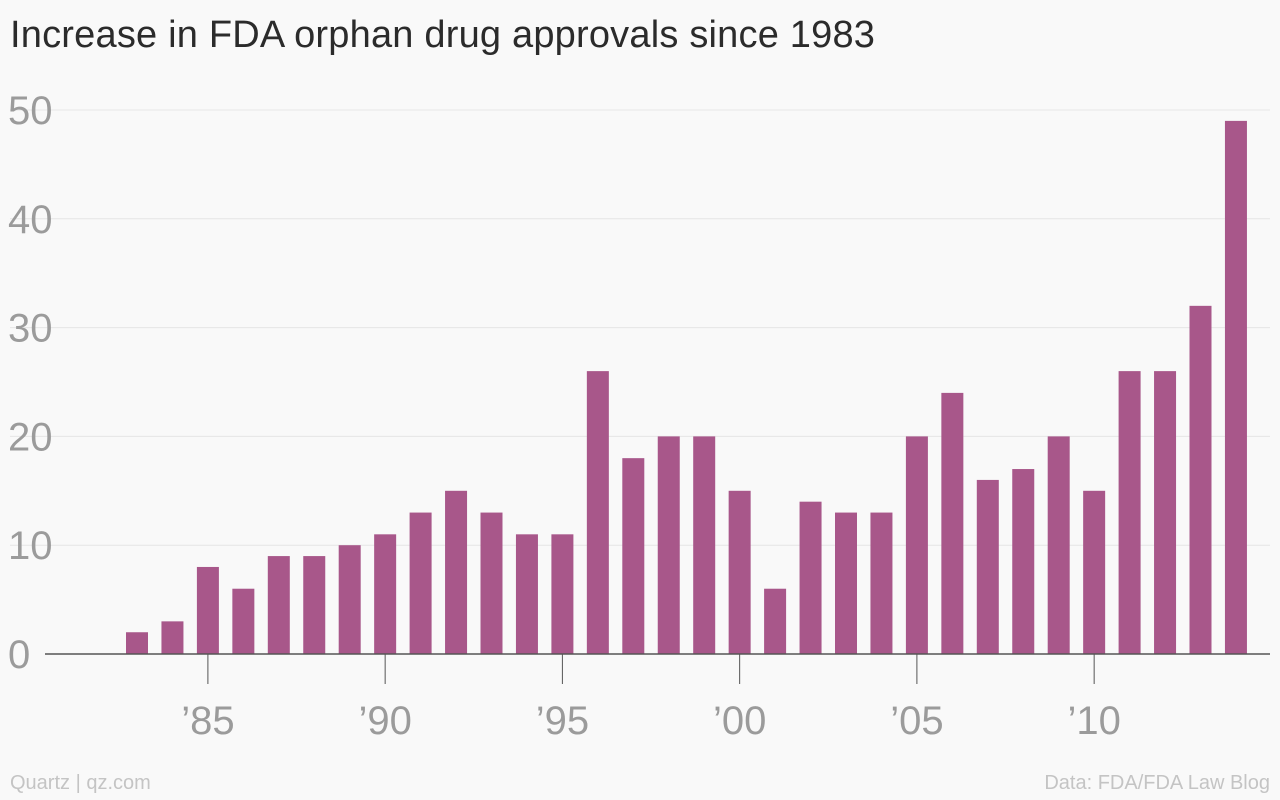 The width and height of the screenshot is (1280, 800). What do you see at coordinates (420, 583) in the screenshot?
I see `bar-1991` at bounding box center [420, 583].